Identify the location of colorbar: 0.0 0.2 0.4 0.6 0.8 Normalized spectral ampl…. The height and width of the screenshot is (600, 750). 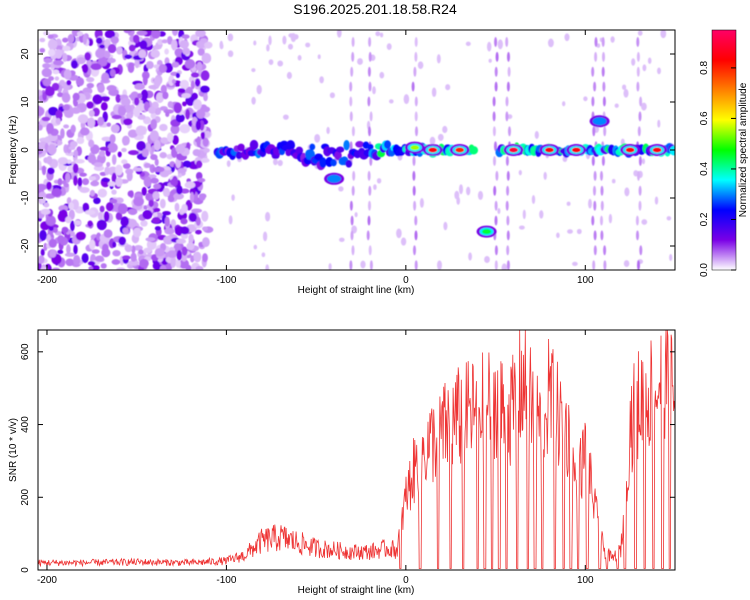
(724, 153).